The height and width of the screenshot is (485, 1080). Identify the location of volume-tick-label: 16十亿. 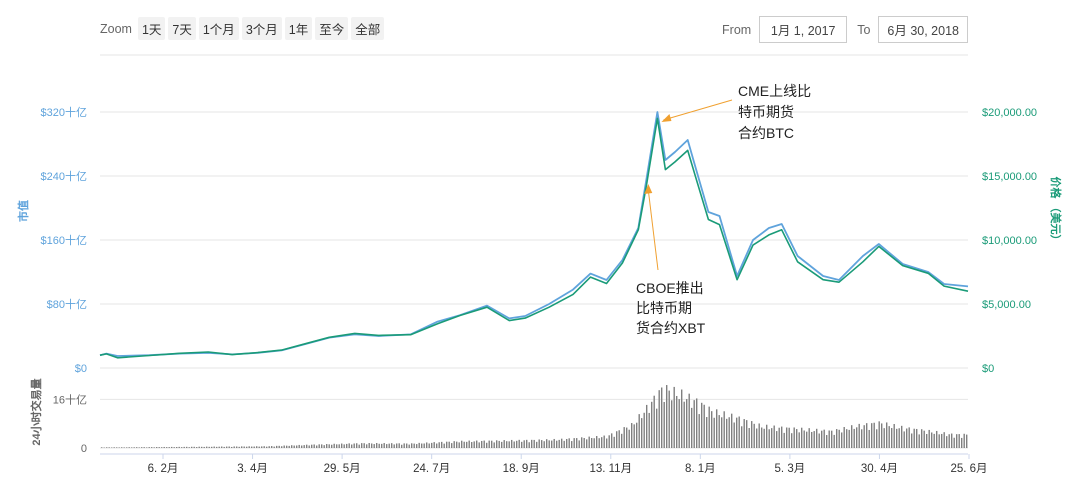
(70, 399).